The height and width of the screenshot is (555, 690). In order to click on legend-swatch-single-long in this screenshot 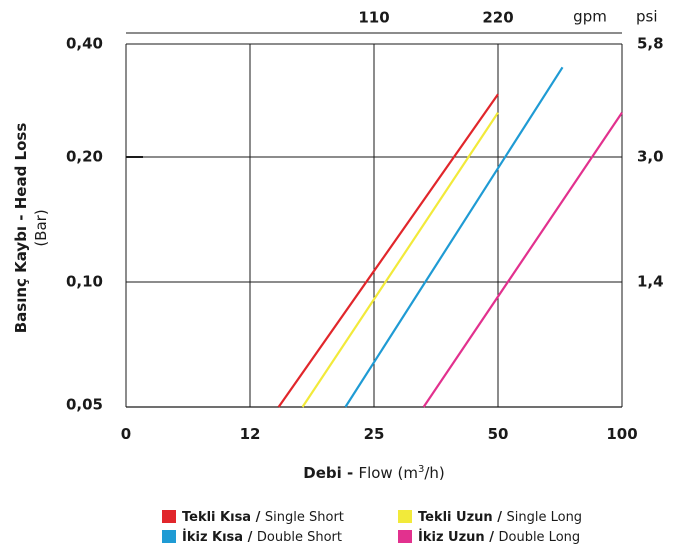, I will do `click(405, 516)`.